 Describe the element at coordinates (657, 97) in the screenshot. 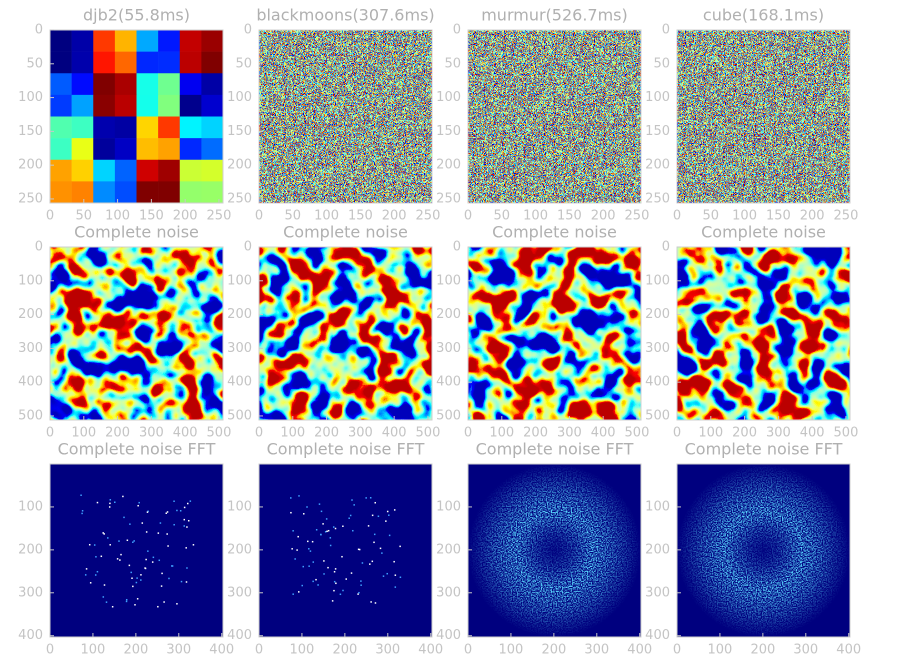

I see `y-tick-label: 100` at that location.